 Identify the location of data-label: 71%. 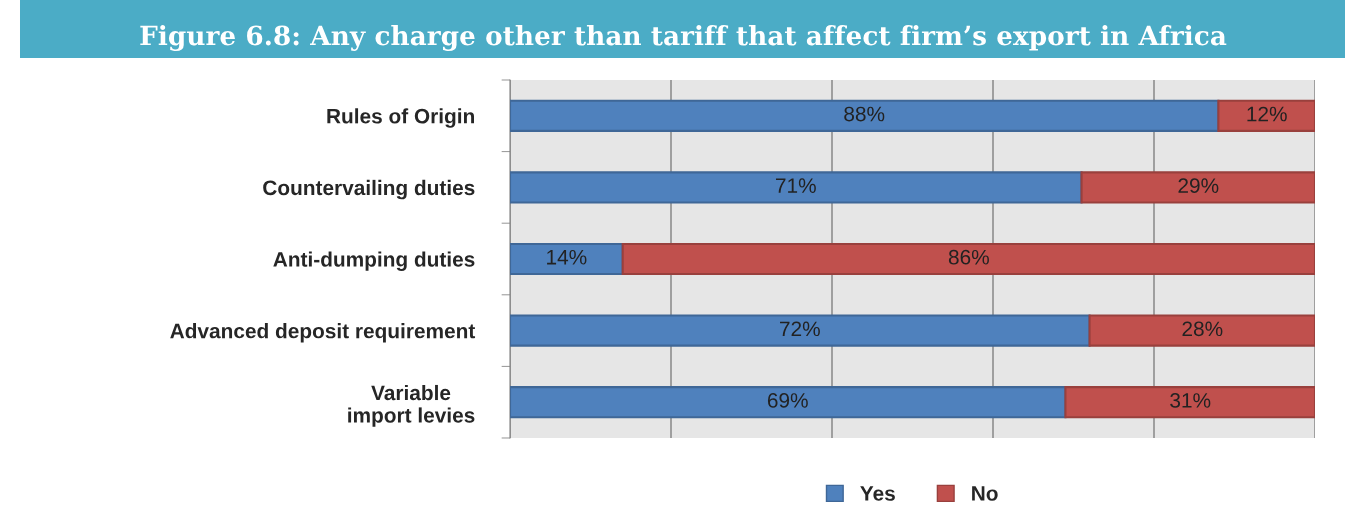
(795, 185).